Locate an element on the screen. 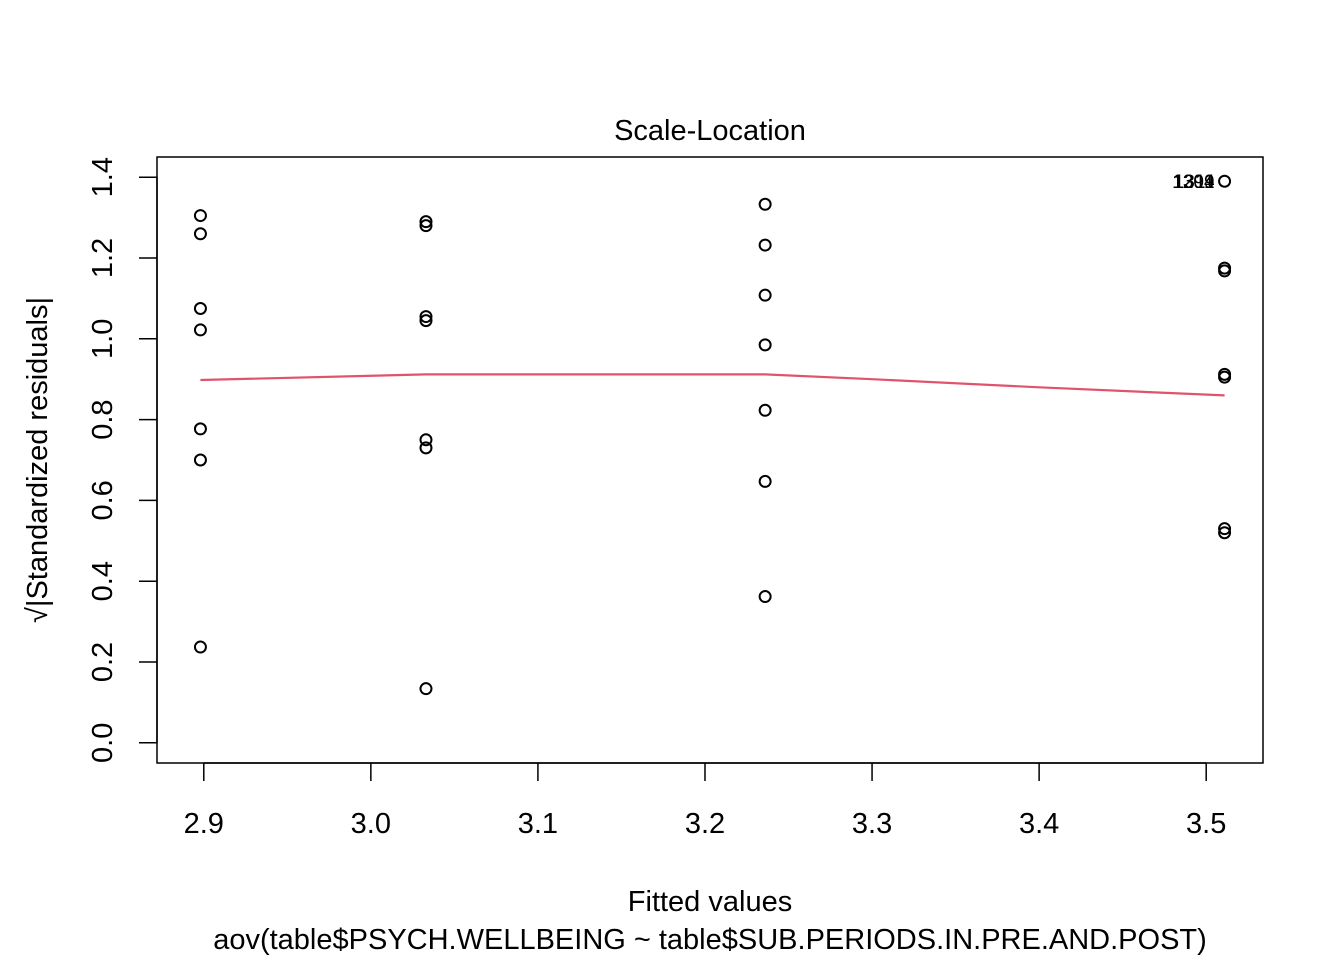 The width and height of the screenshot is (1344, 960). y-axis: 0.0 0.2 0.4 0.6 0.8 1.0 1.2 1.4 is located at coordinates (122, 460).